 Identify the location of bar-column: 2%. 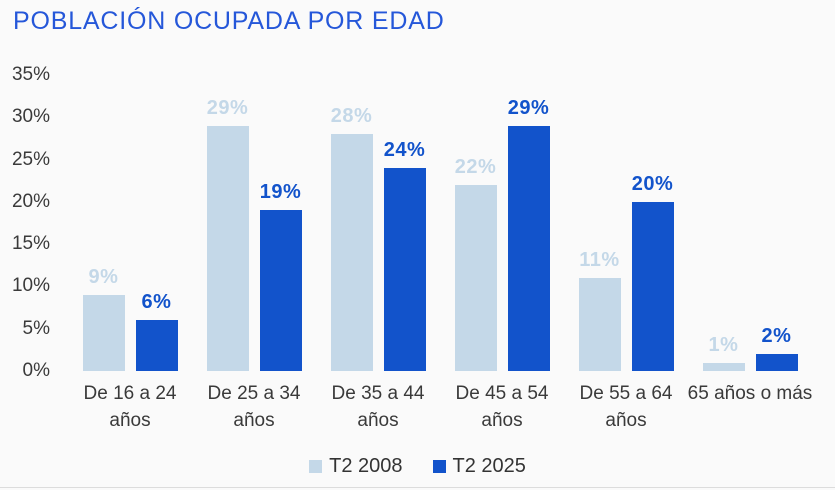
(776, 348).